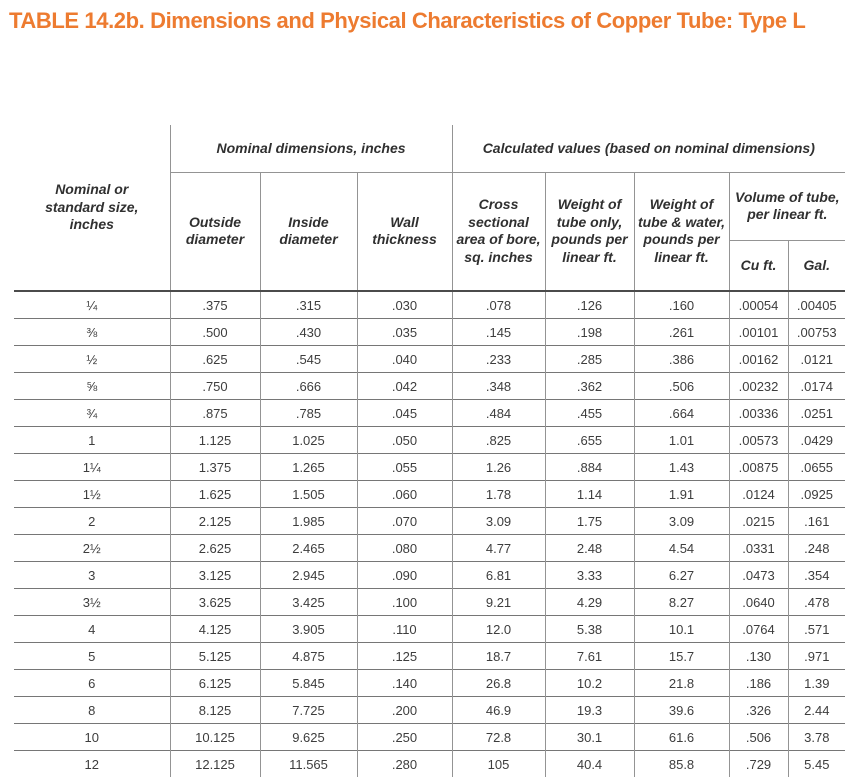  I want to click on table-cell: 1.375, so click(214, 467).